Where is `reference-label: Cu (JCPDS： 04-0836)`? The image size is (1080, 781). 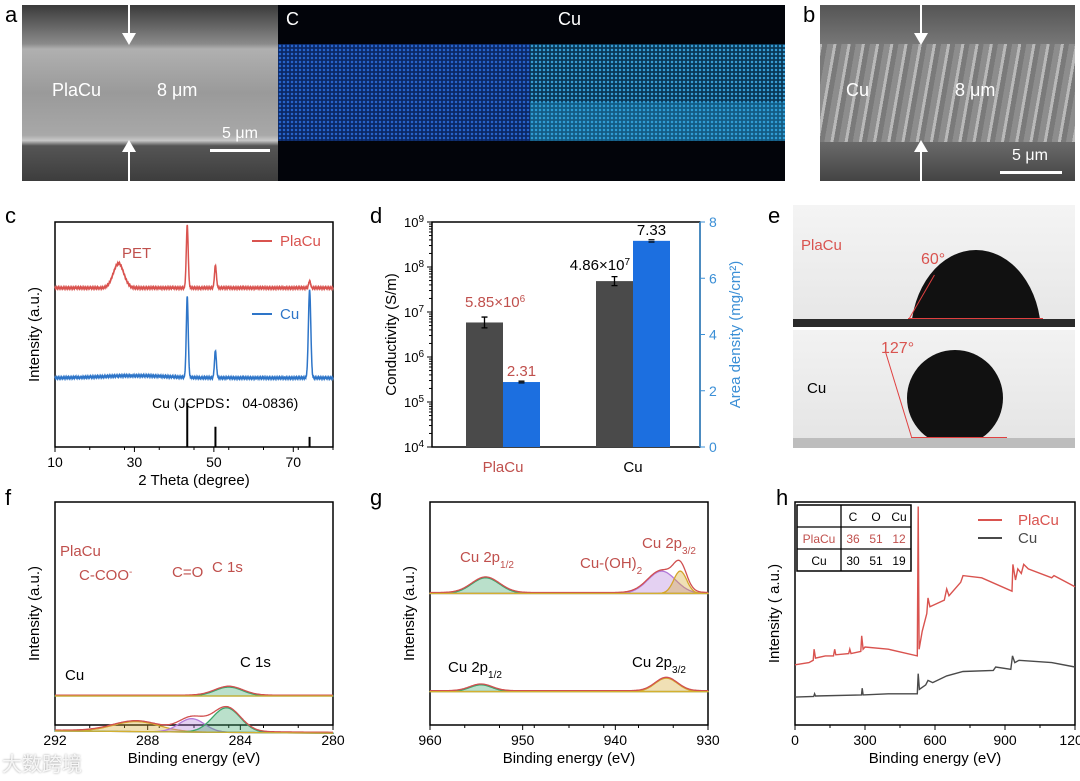
reference-label: Cu (JCPDS： 04-0836) is located at coordinates (225, 403).